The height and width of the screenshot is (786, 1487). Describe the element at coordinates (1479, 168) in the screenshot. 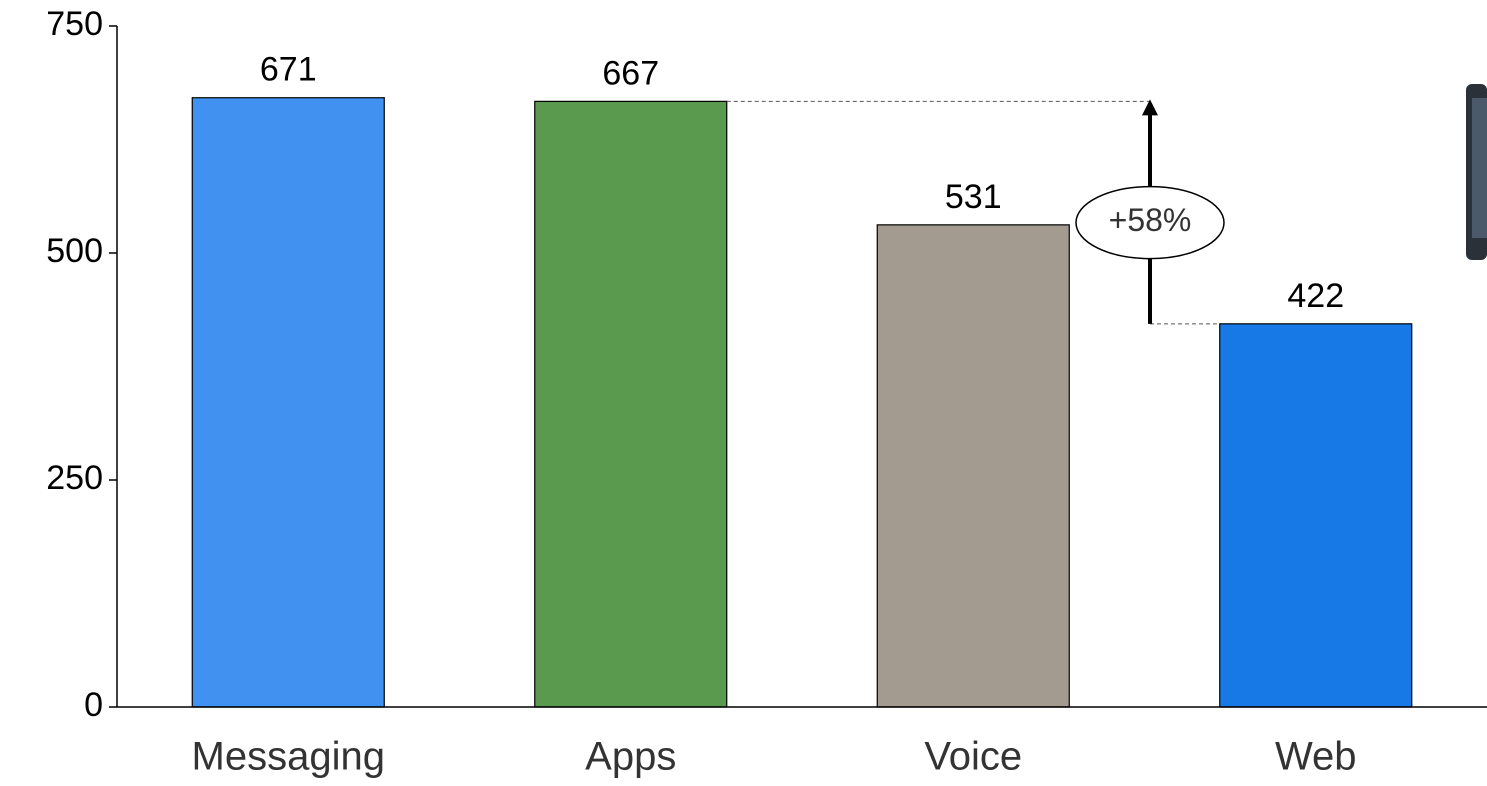

I see `phone-screen` at that location.